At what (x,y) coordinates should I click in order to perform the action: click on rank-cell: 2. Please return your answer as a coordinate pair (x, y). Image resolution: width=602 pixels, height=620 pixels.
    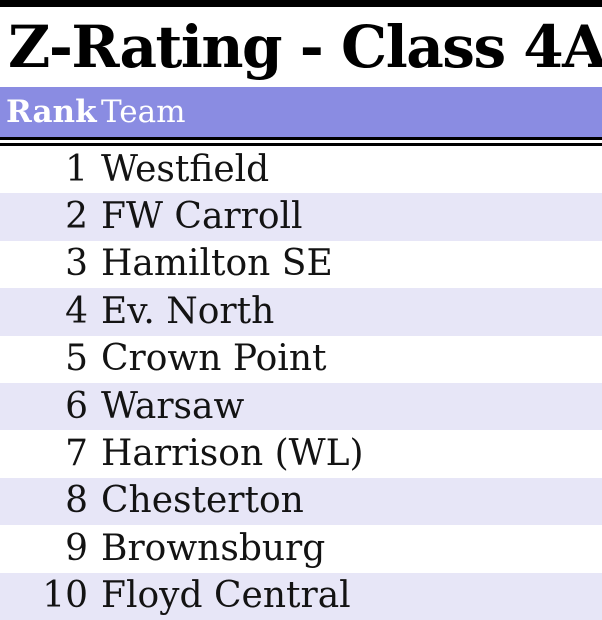
    Looking at the image, I should click on (76, 217).